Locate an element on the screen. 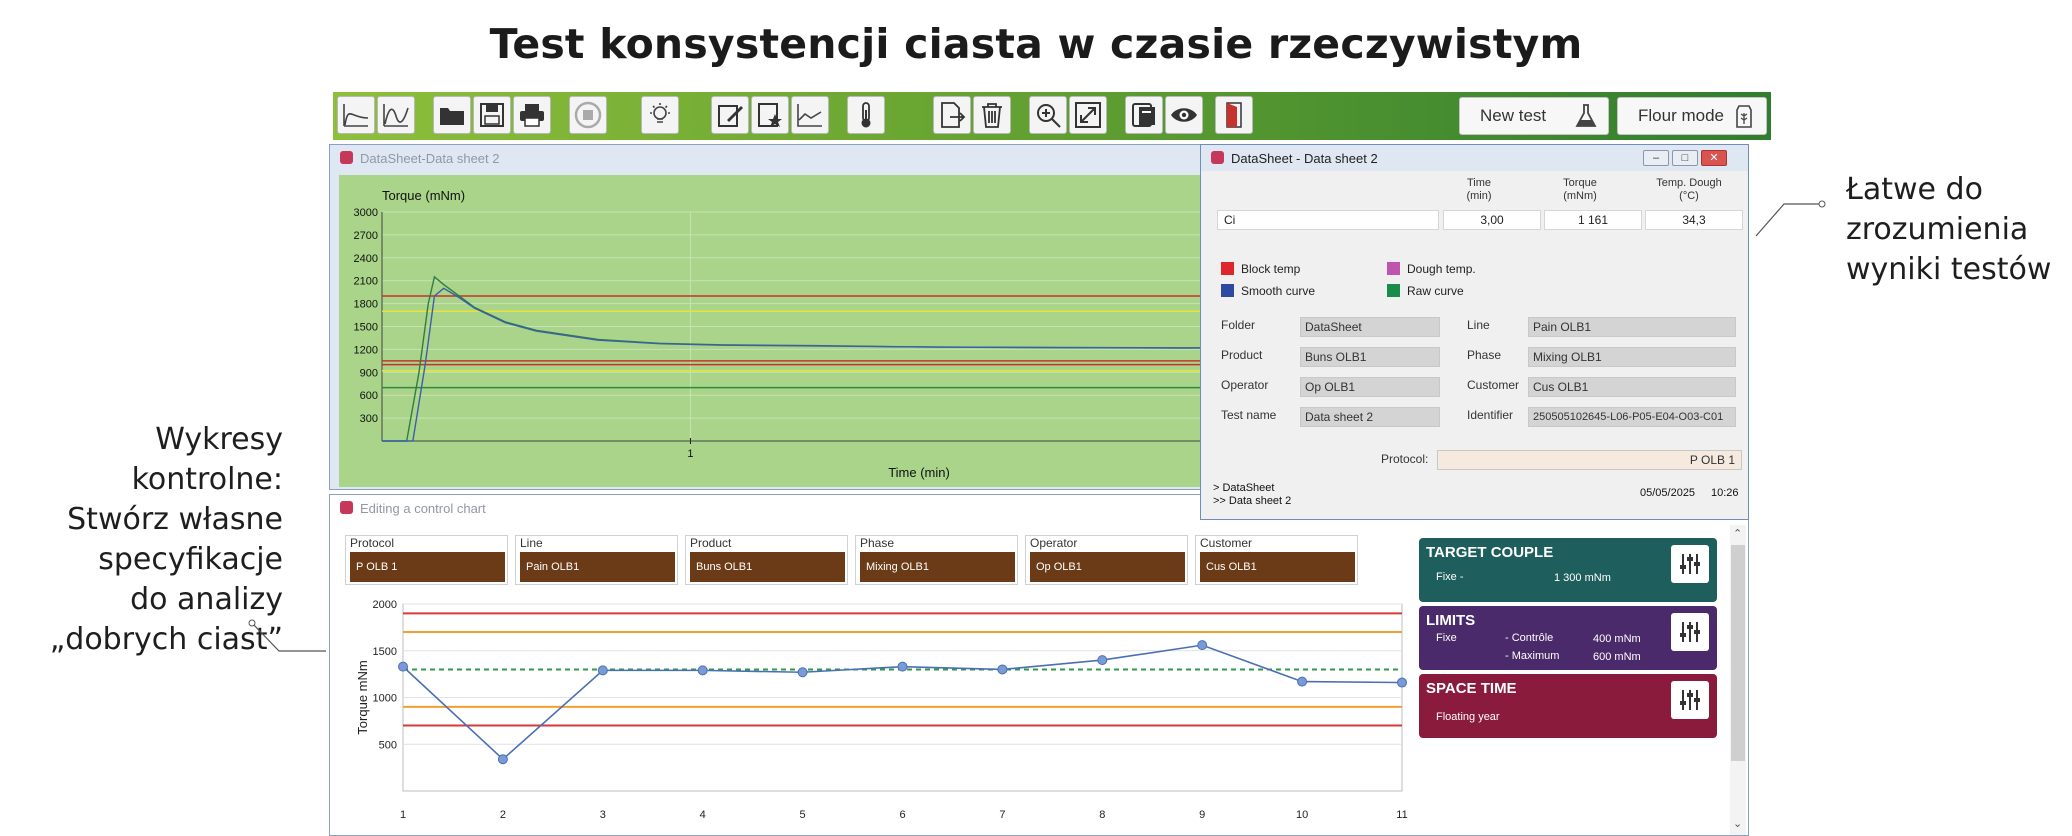 This screenshot has width=2072, height=836. filter-protocol: Protocol P OLB 1 is located at coordinates (426, 560).